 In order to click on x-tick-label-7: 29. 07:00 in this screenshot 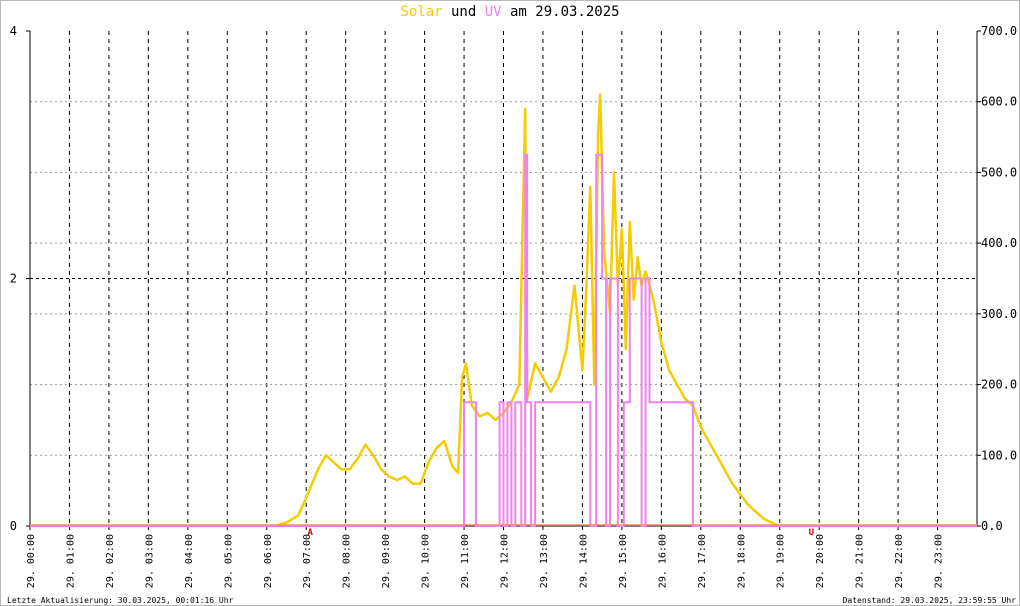, I will do `click(307, 561)`.